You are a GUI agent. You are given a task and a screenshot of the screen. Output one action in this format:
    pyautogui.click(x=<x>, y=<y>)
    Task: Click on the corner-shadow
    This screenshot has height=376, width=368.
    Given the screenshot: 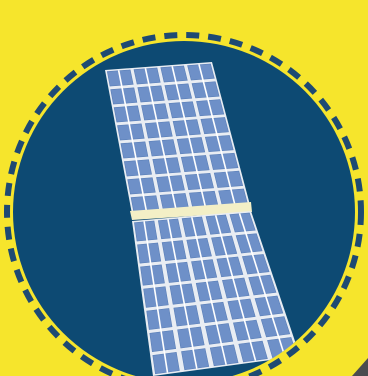 What is the action you would take?
    pyautogui.click(x=360, y=367)
    